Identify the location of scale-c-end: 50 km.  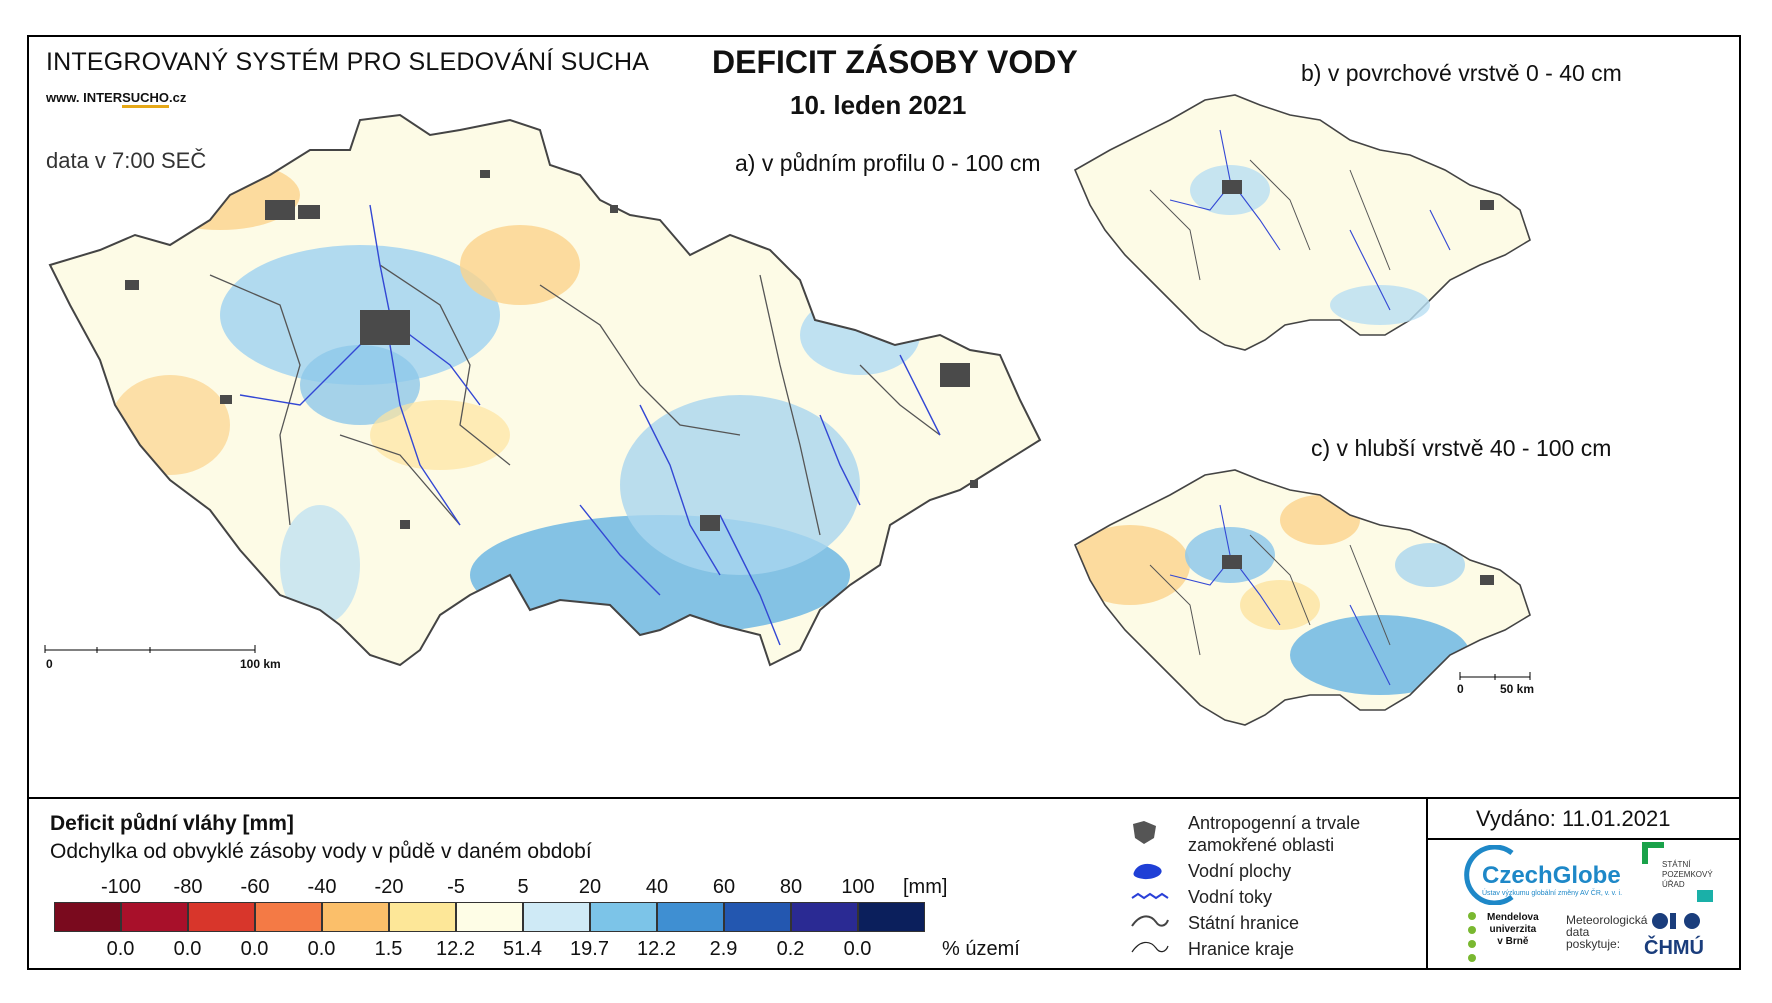
(1517, 689).